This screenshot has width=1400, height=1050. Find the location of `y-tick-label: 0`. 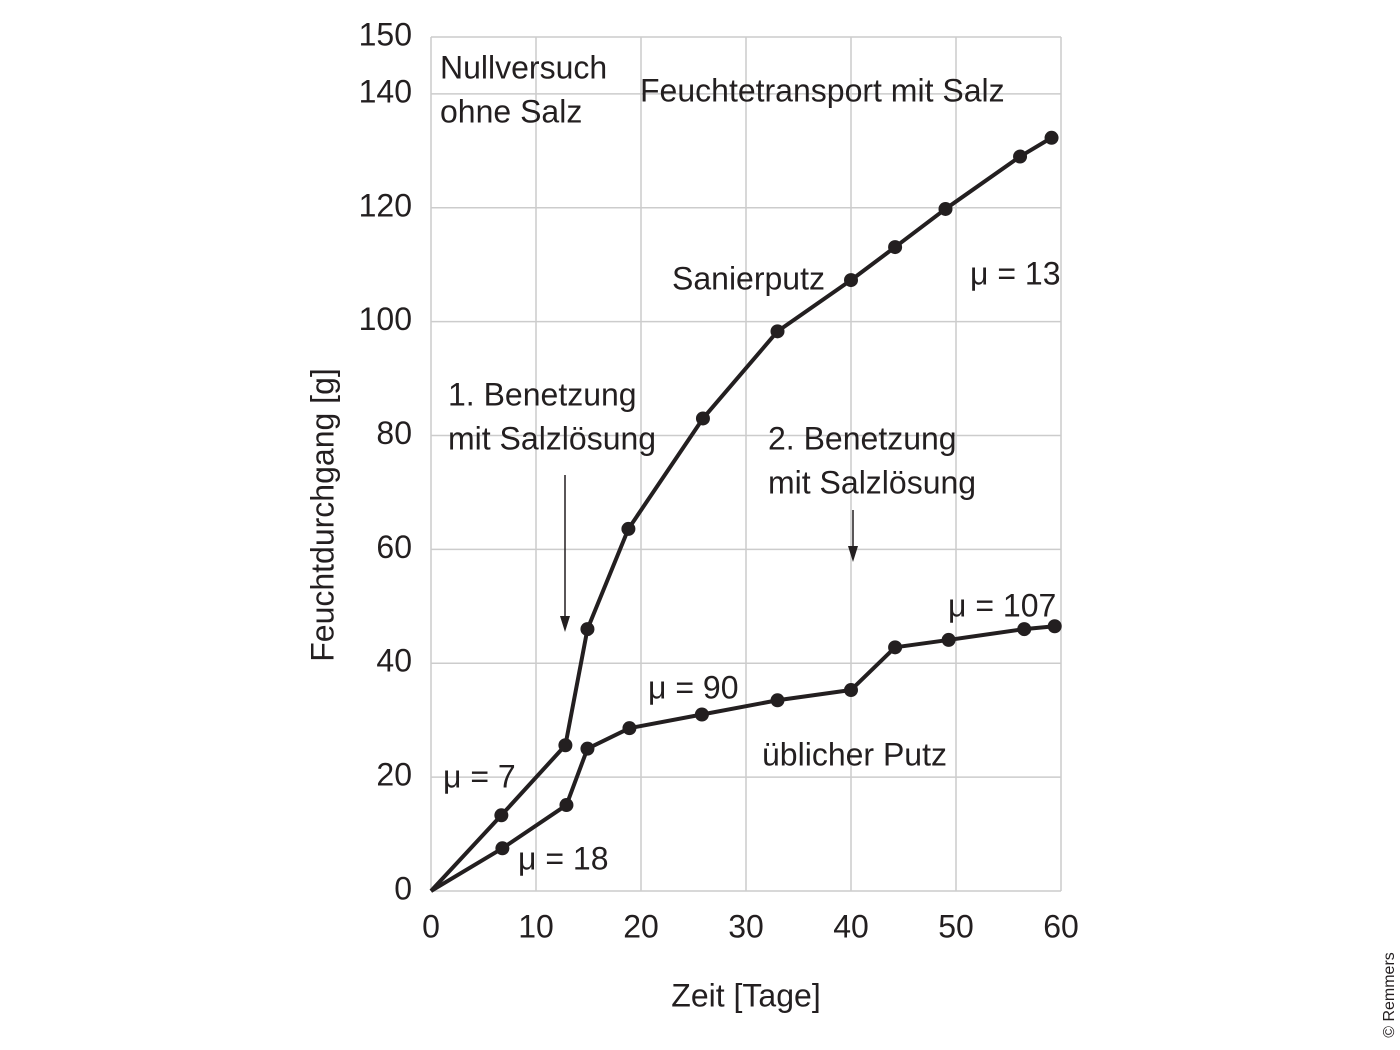

y-tick-label: 0 is located at coordinates (403, 888).